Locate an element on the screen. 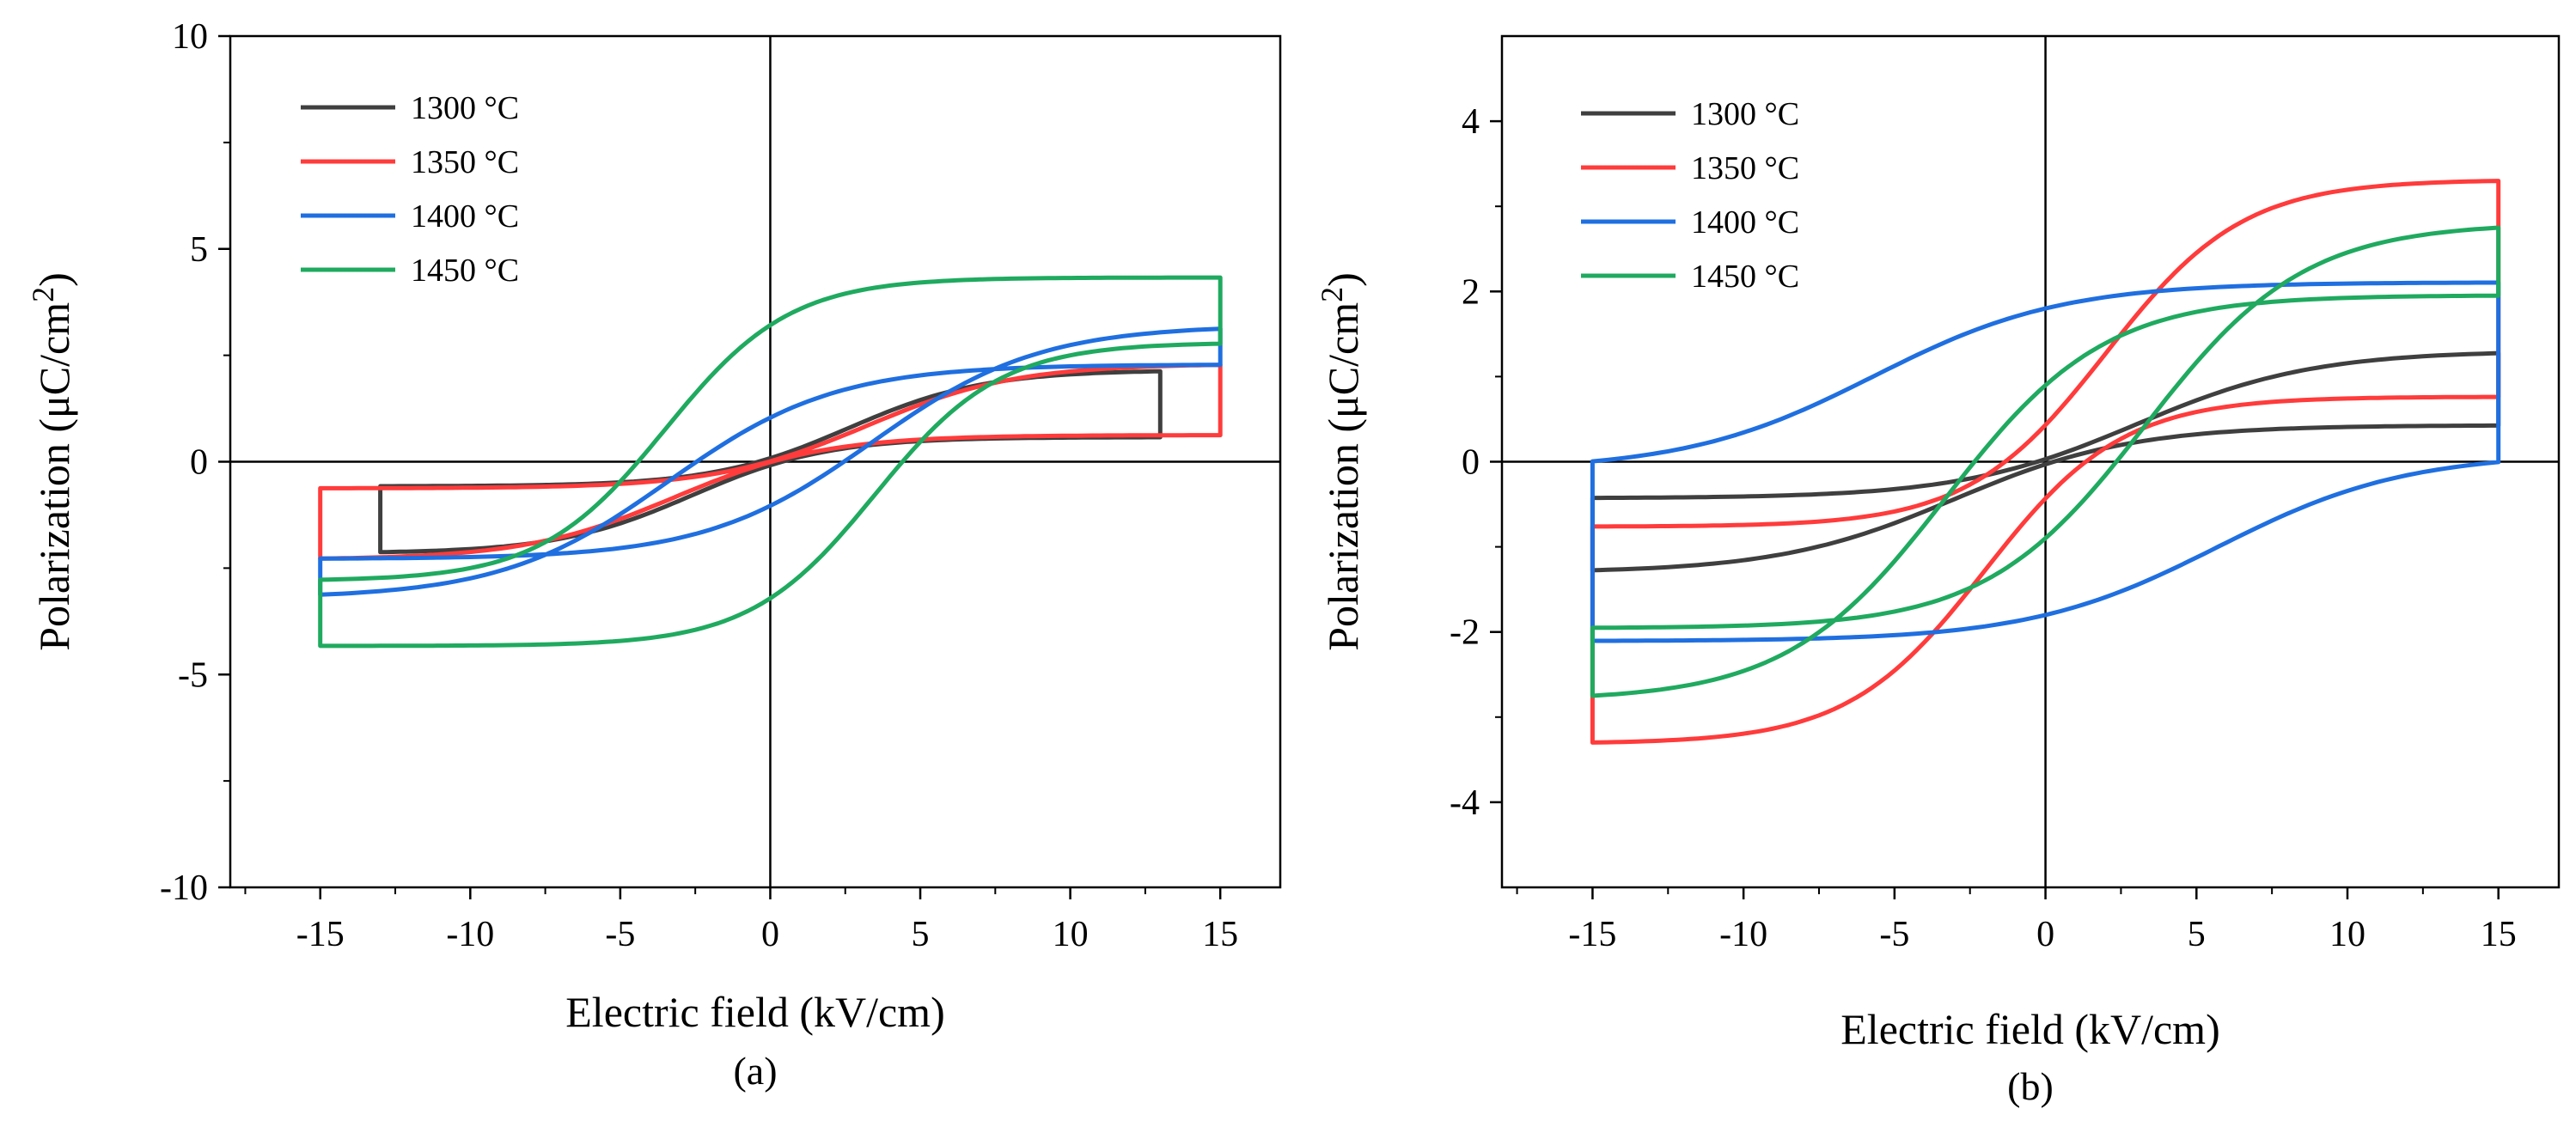  y-tick-label: -4 is located at coordinates (1465, 803).